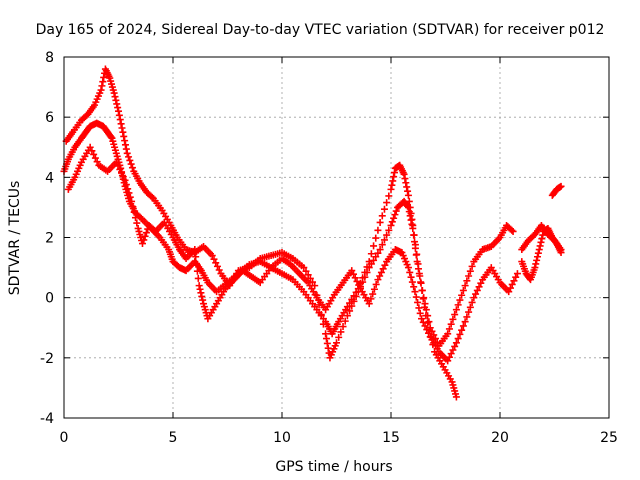 This screenshot has height=480, width=640. What do you see at coordinates (49, 239) in the screenshot?
I see `y-tick-label: 2` at bounding box center [49, 239].